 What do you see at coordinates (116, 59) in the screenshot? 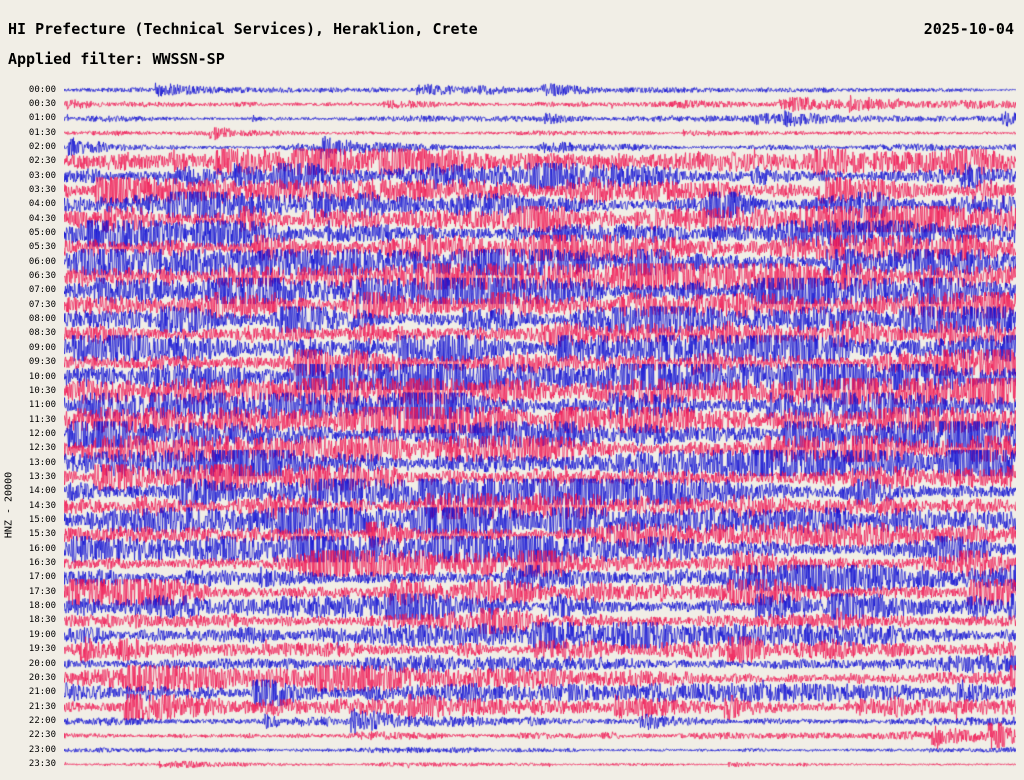
I see `filter-label: Applied filter: WWSSN-SP` at bounding box center [116, 59].